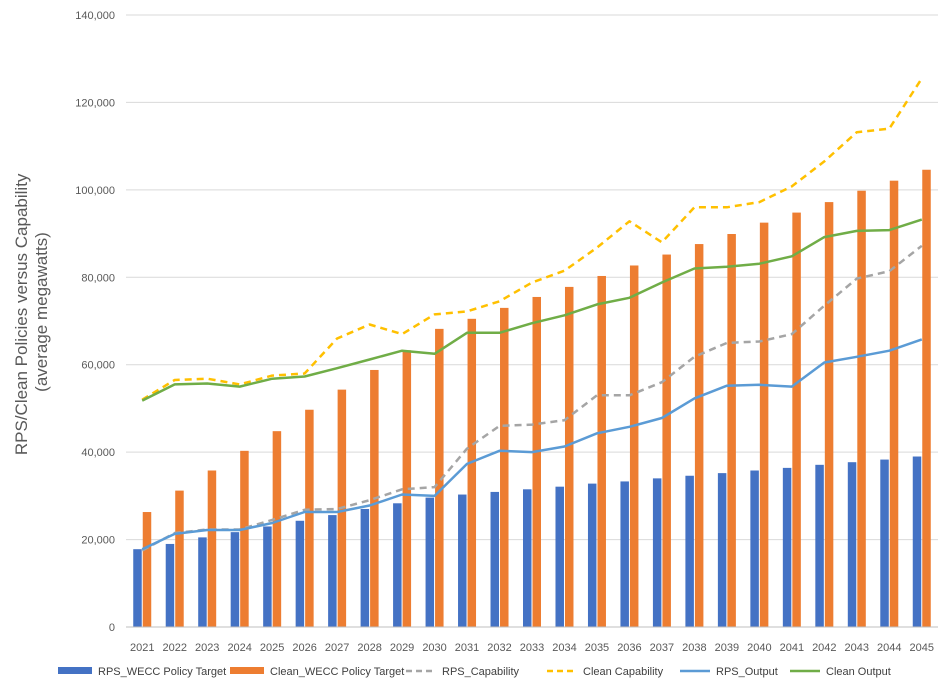 The width and height of the screenshot is (945, 691). I want to click on x-tick-label: 2021, so click(142, 648).